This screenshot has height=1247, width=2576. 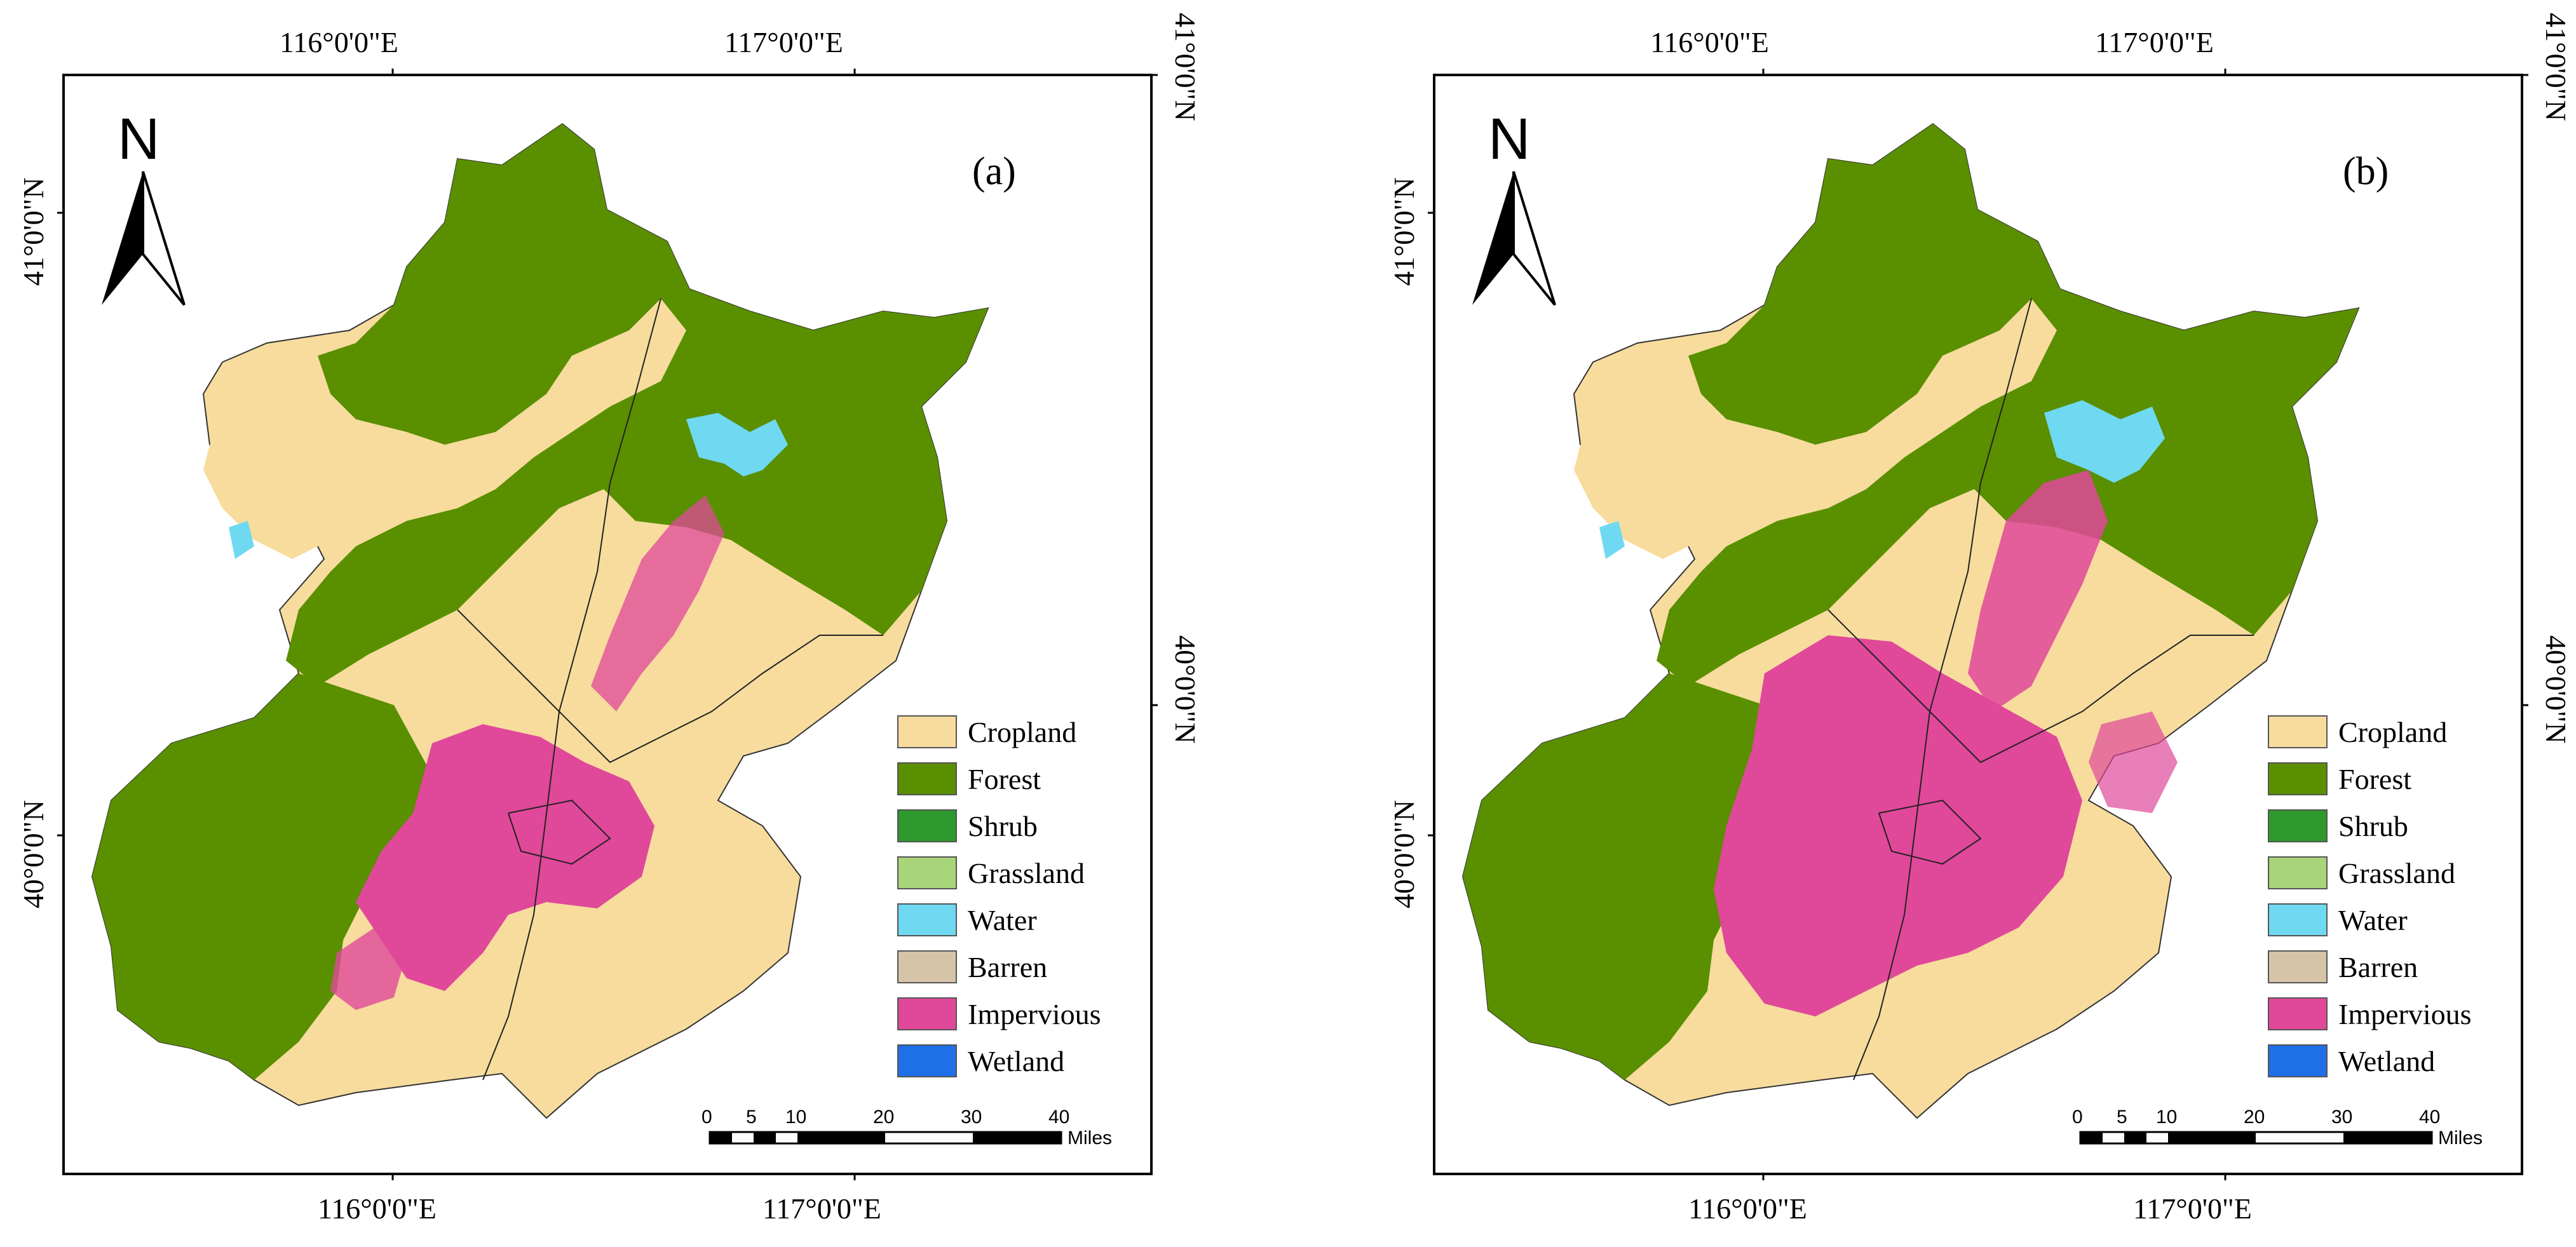 What do you see at coordinates (368, 969) in the screenshot?
I see `region-impervious-southwest` at bounding box center [368, 969].